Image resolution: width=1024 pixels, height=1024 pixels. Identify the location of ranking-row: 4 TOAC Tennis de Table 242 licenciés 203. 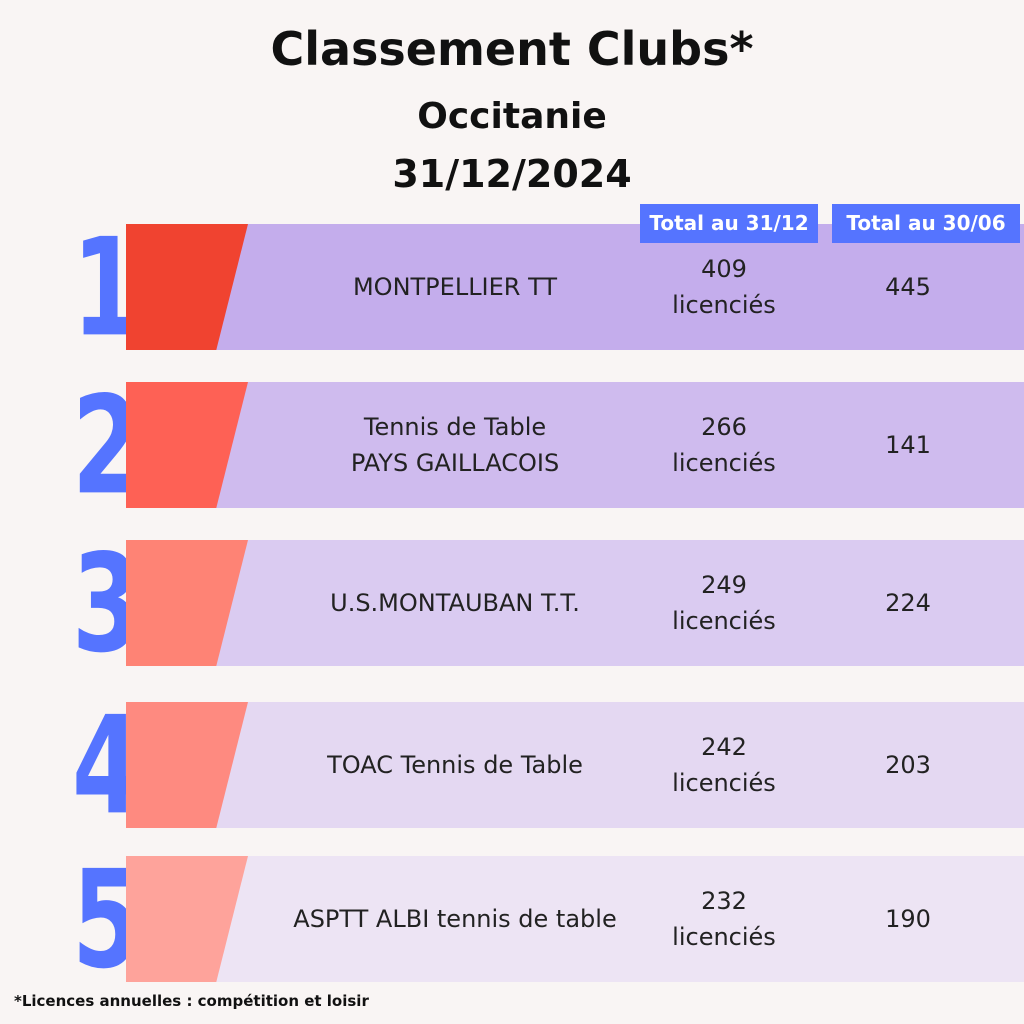
(512, 765).